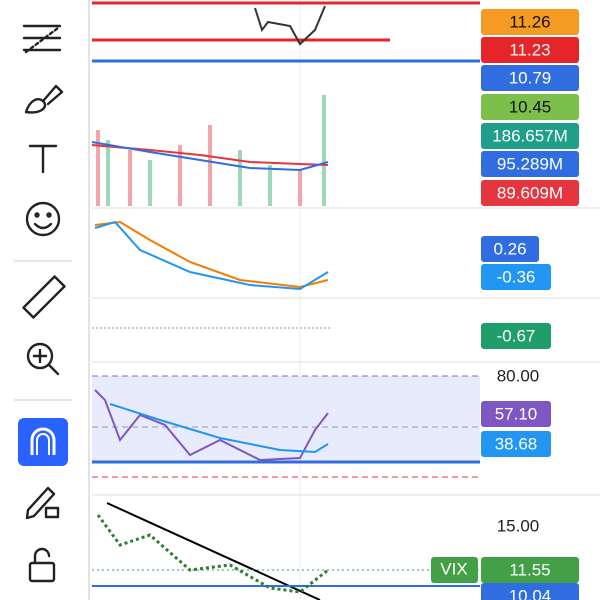 This screenshot has height=600, width=600. I want to click on price-label: -0.36, so click(516, 276).